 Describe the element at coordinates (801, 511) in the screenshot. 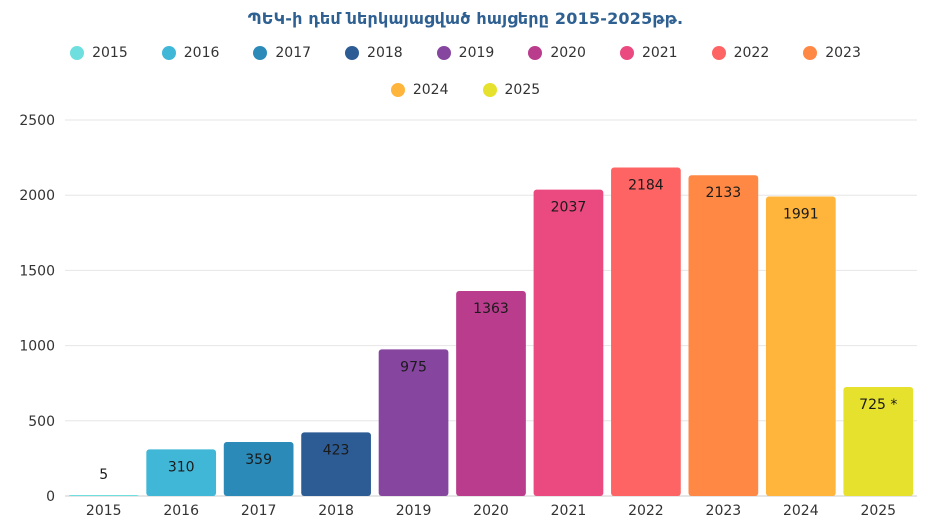

I see `x-tick-label: 2024` at that location.